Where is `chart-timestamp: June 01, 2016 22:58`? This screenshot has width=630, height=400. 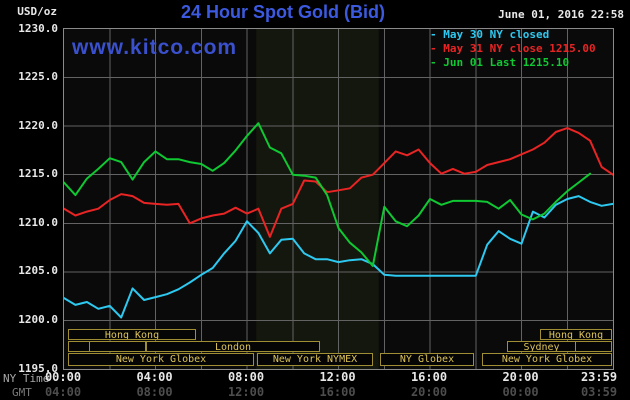 chart-timestamp: June 01, 2016 22:58 is located at coordinates (561, 14).